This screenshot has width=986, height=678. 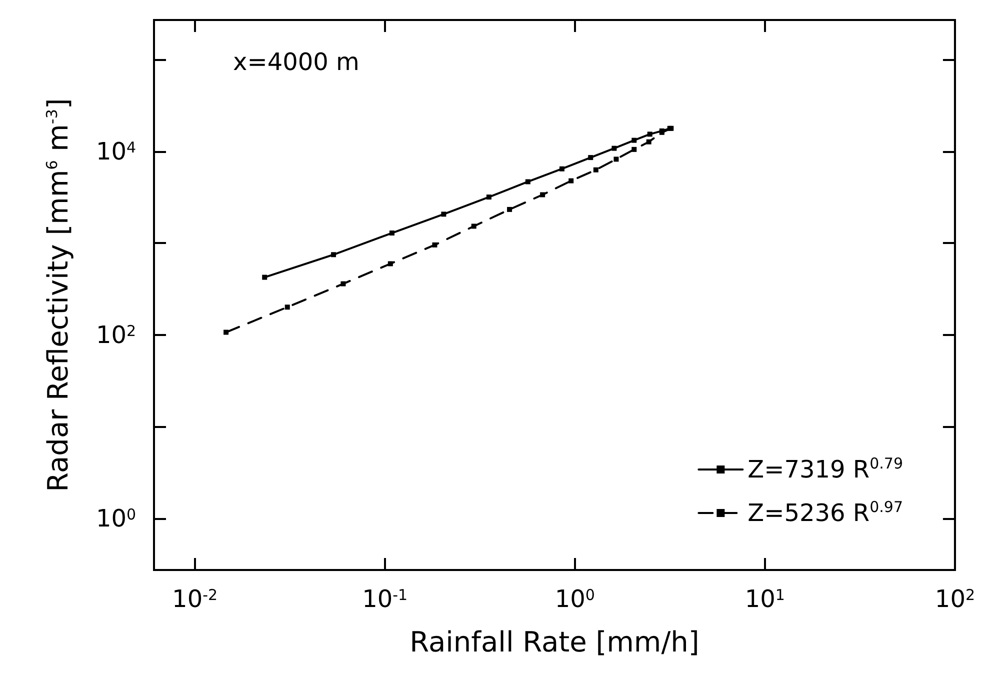 What do you see at coordinates (296, 62) in the screenshot?
I see `annotation: x=4000 m` at bounding box center [296, 62].